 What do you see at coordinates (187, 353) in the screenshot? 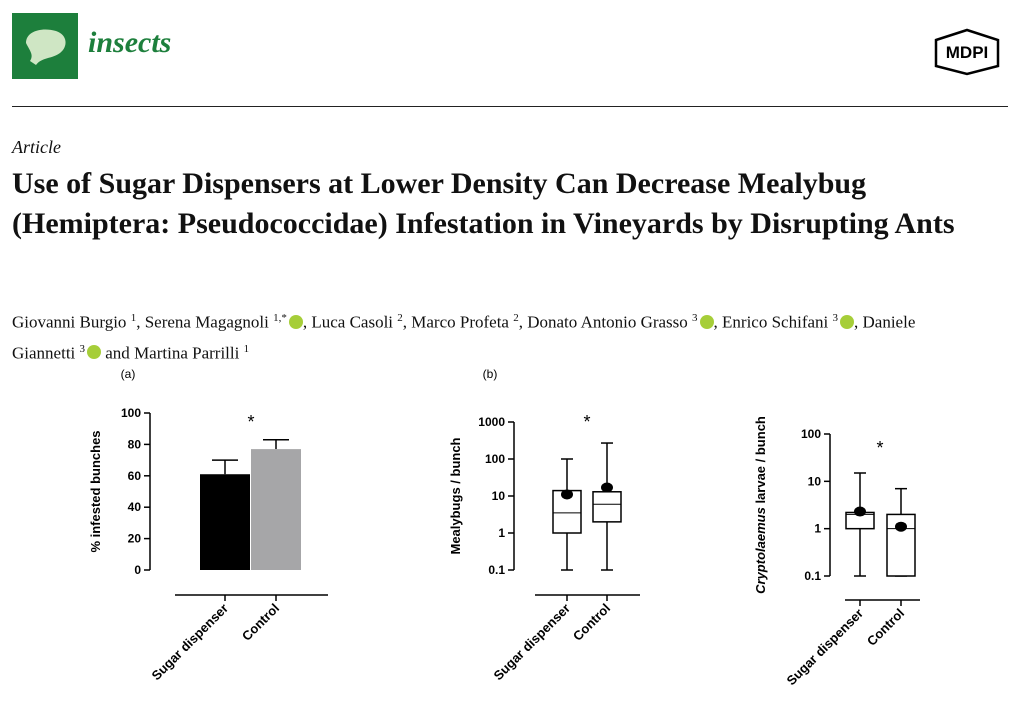
I see `author-name: Martina Parrilli` at bounding box center [187, 353].